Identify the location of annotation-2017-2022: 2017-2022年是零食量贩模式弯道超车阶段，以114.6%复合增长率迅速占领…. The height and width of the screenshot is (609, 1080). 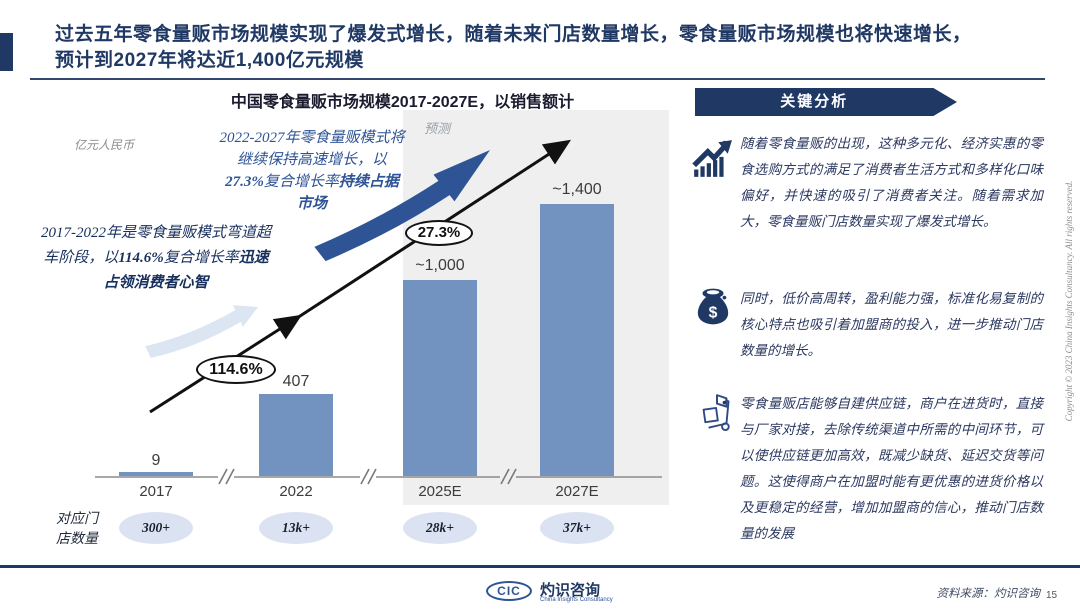
(156, 258).